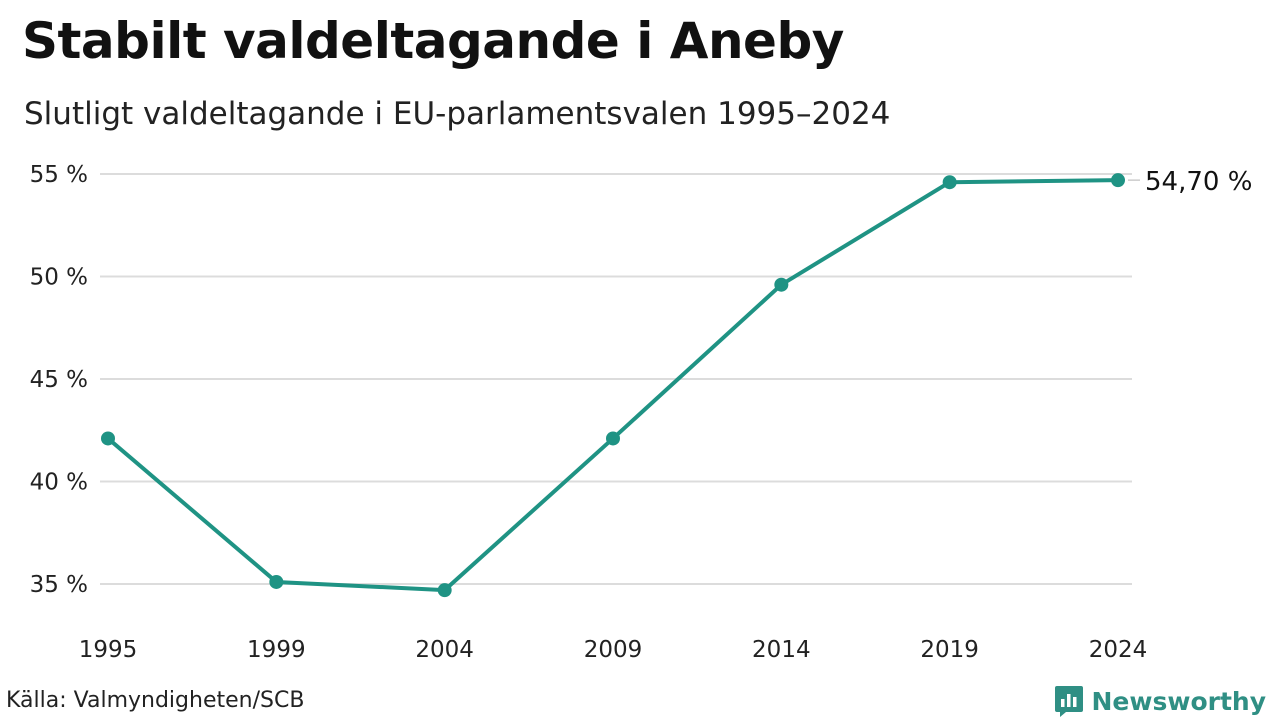 This screenshot has width=1280, height=720. I want to click on chart-title: Stabilt valdeltagande i Aneby, so click(433, 41).